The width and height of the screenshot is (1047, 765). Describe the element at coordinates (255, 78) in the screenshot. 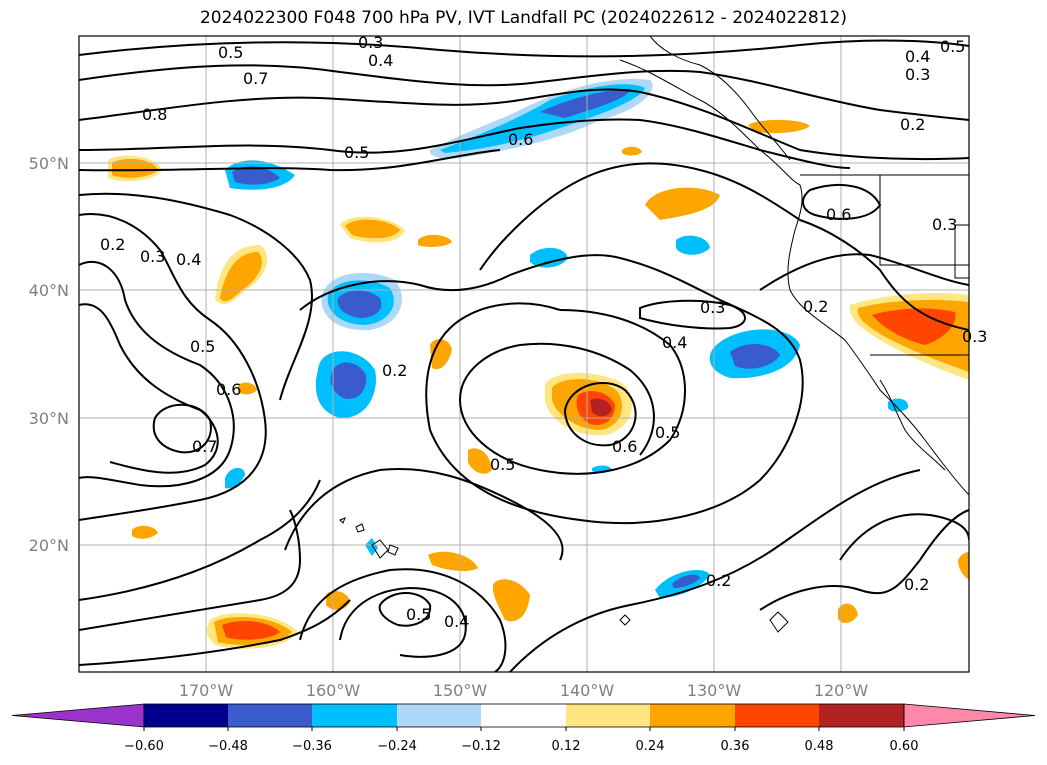

I see `contour-label: 0.7` at that location.